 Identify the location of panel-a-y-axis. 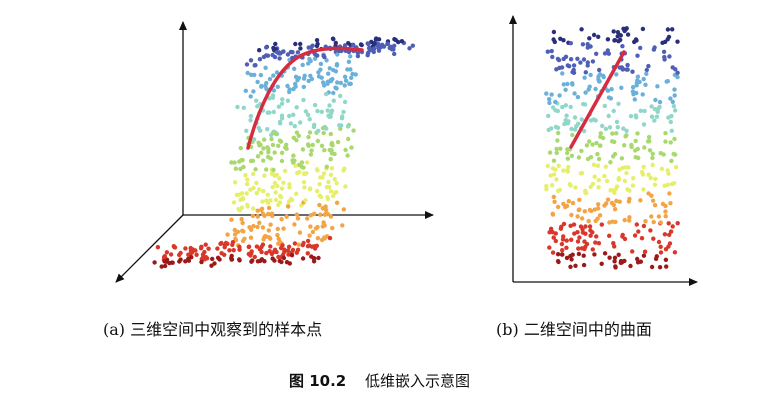
(149, 248).